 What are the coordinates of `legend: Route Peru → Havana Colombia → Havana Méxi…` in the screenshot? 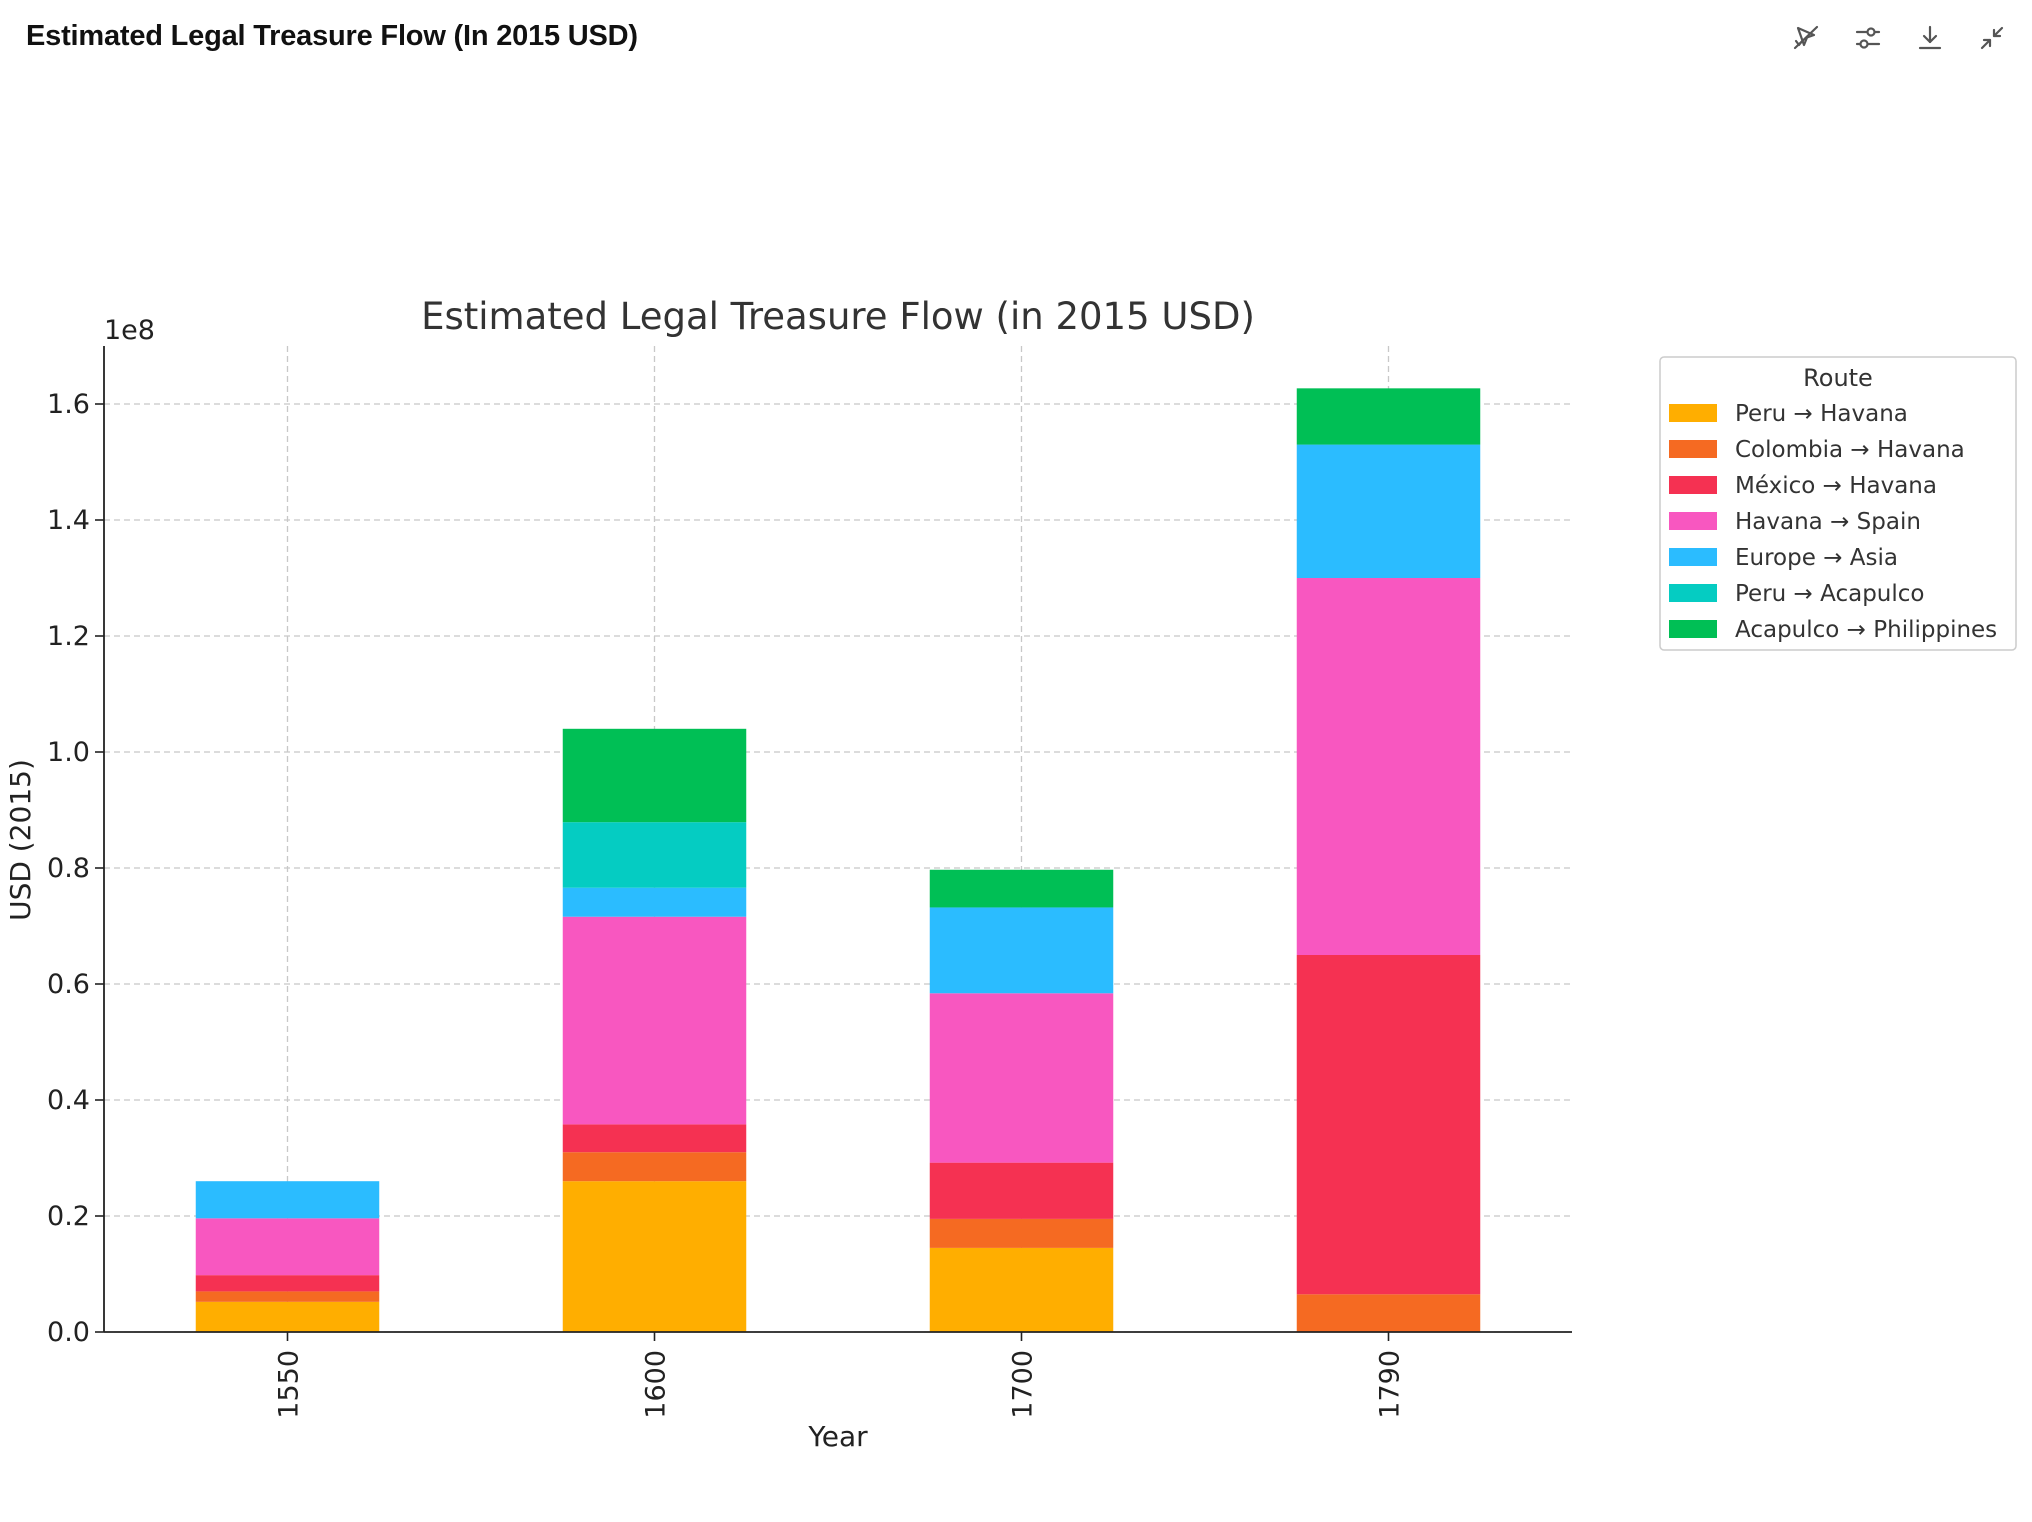 It's located at (1838, 503).